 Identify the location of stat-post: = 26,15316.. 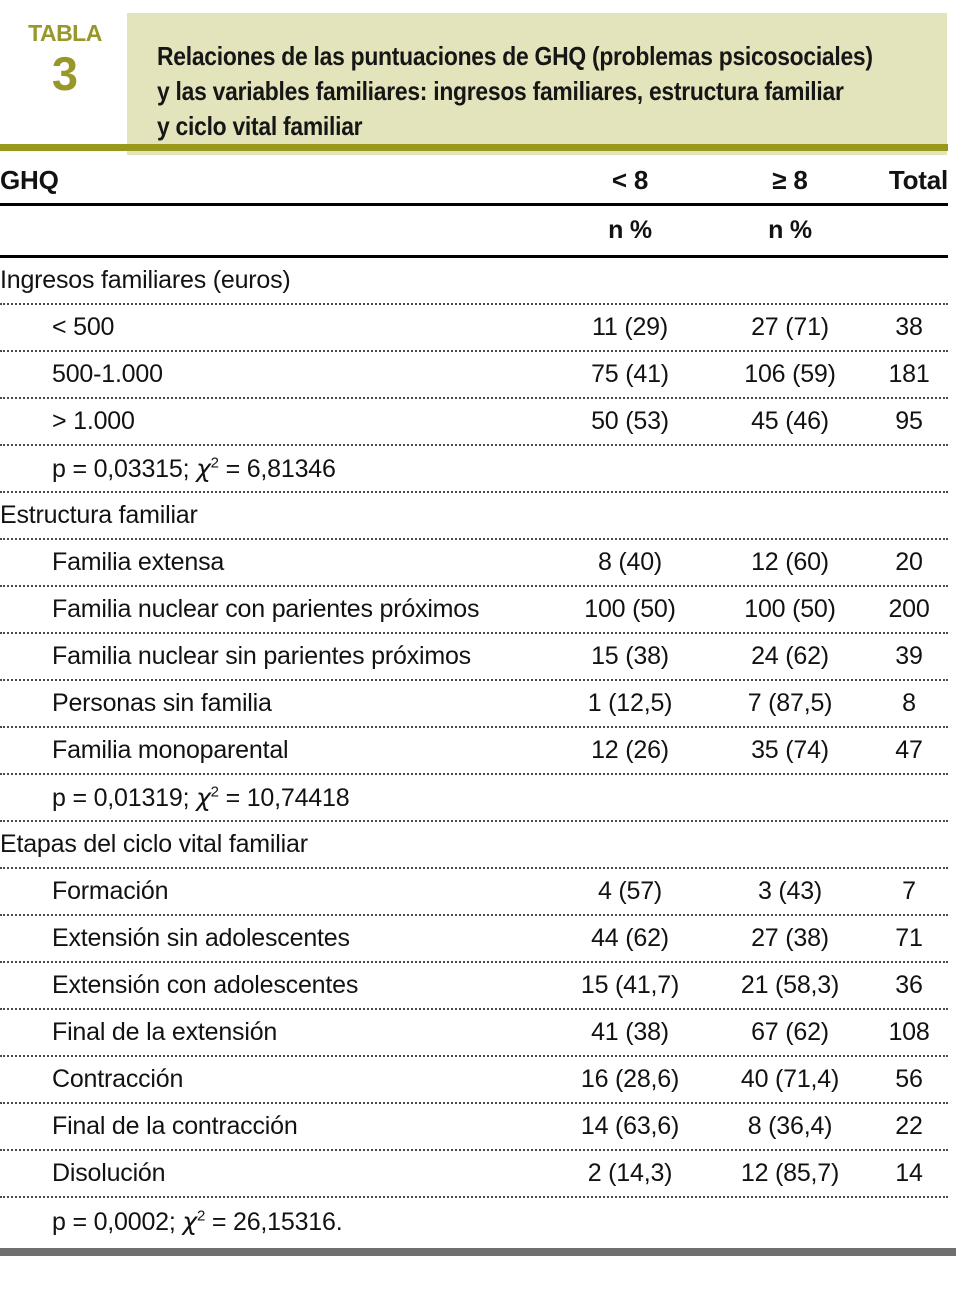
(274, 1221).